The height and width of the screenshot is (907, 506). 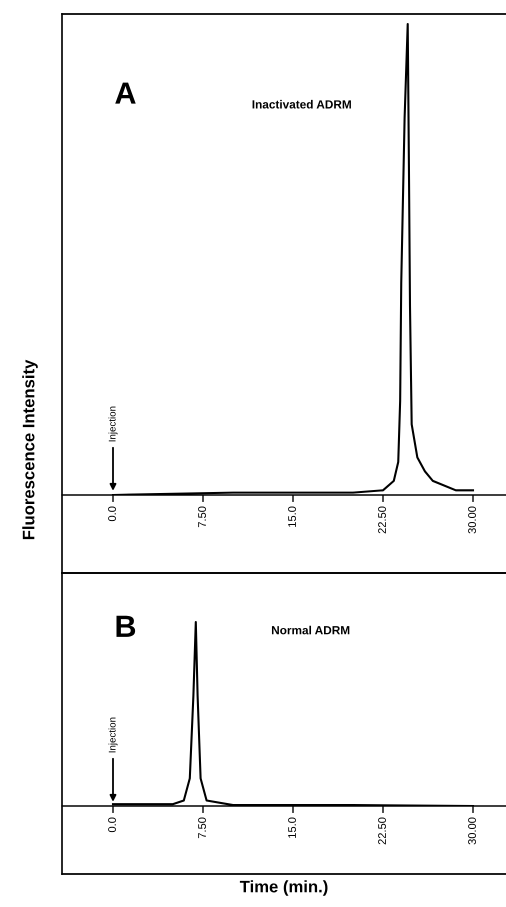 I want to click on text: A, so click(x=125, y=93).